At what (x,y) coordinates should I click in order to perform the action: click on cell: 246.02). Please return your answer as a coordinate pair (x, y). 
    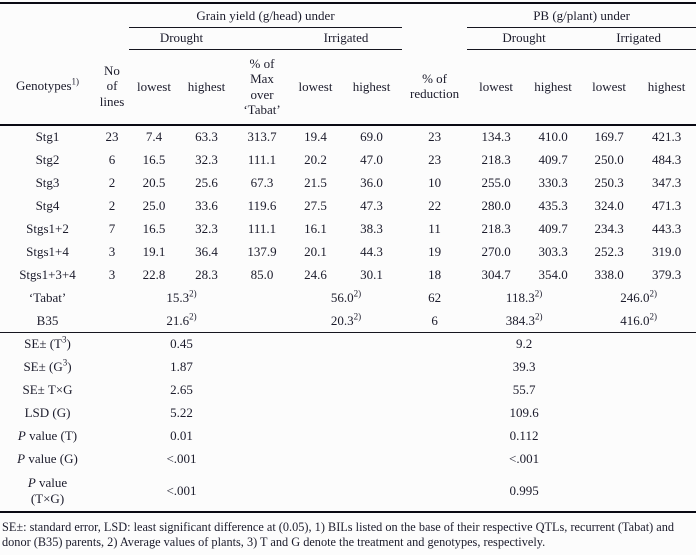
    Looking at the image, I should click on (638, 297).